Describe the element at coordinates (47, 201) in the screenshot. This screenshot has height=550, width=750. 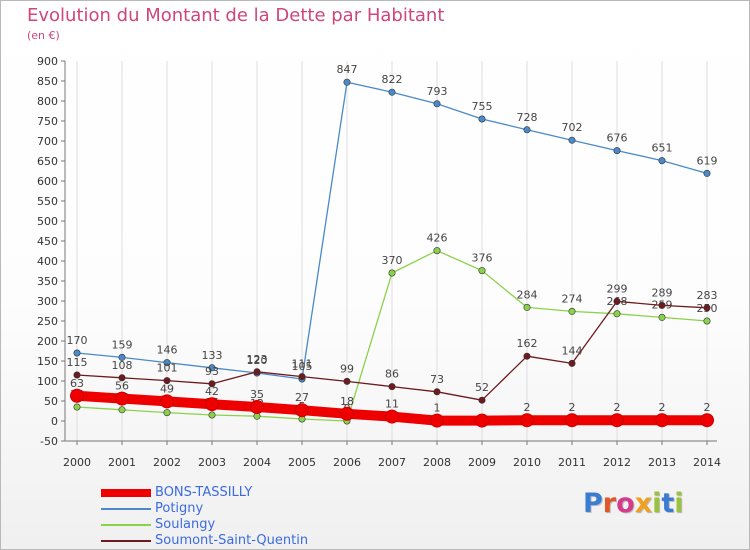
I see `y-tick-label: 550` at that location.